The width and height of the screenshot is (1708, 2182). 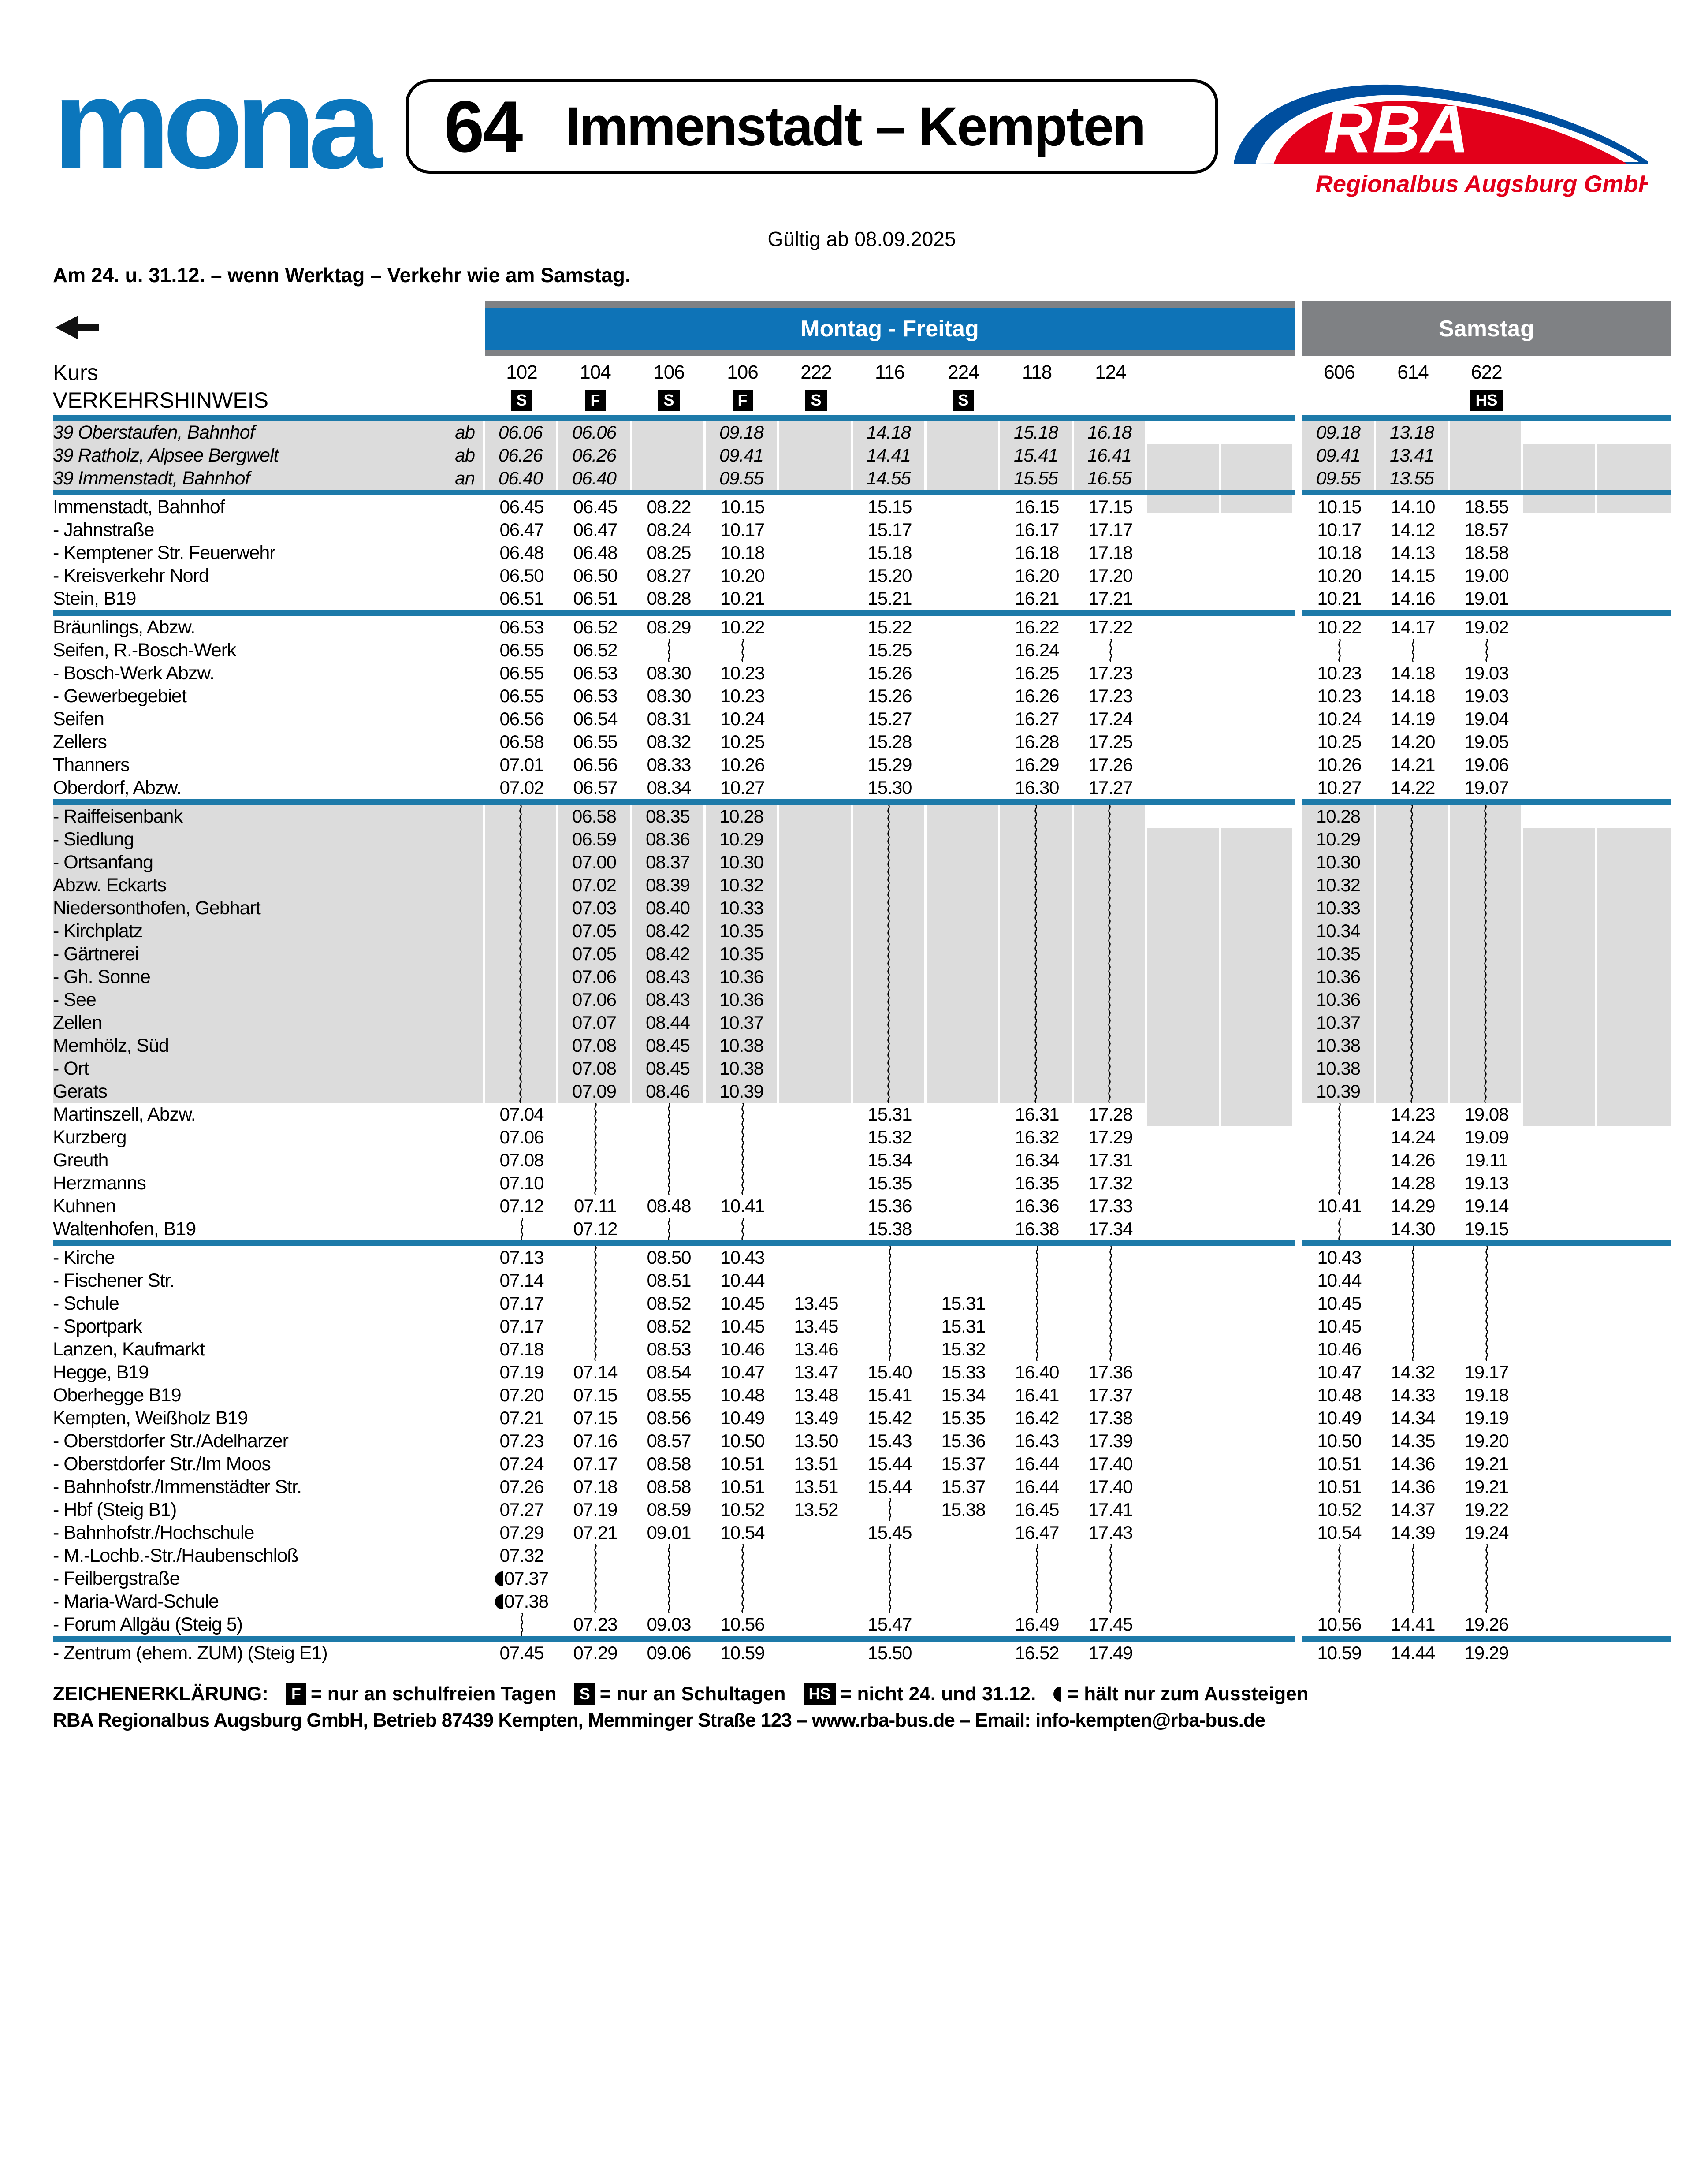 I want to click on time-cell: 07.03, so click(x=595, y=909).